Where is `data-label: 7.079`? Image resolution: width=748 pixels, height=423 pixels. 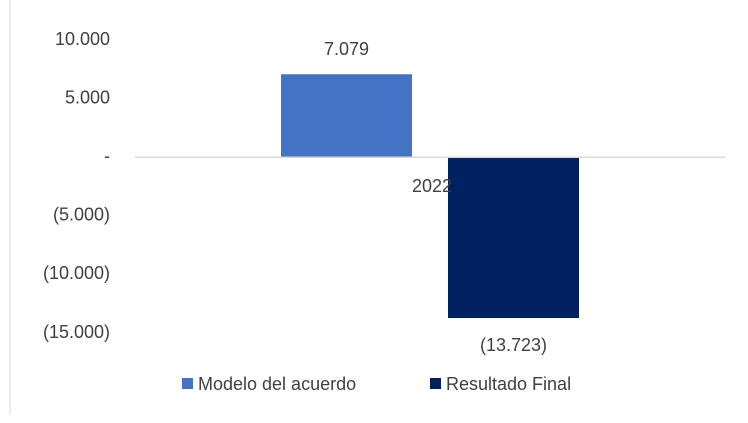 data-label: 7.079 is located at coordinates (346, 49).